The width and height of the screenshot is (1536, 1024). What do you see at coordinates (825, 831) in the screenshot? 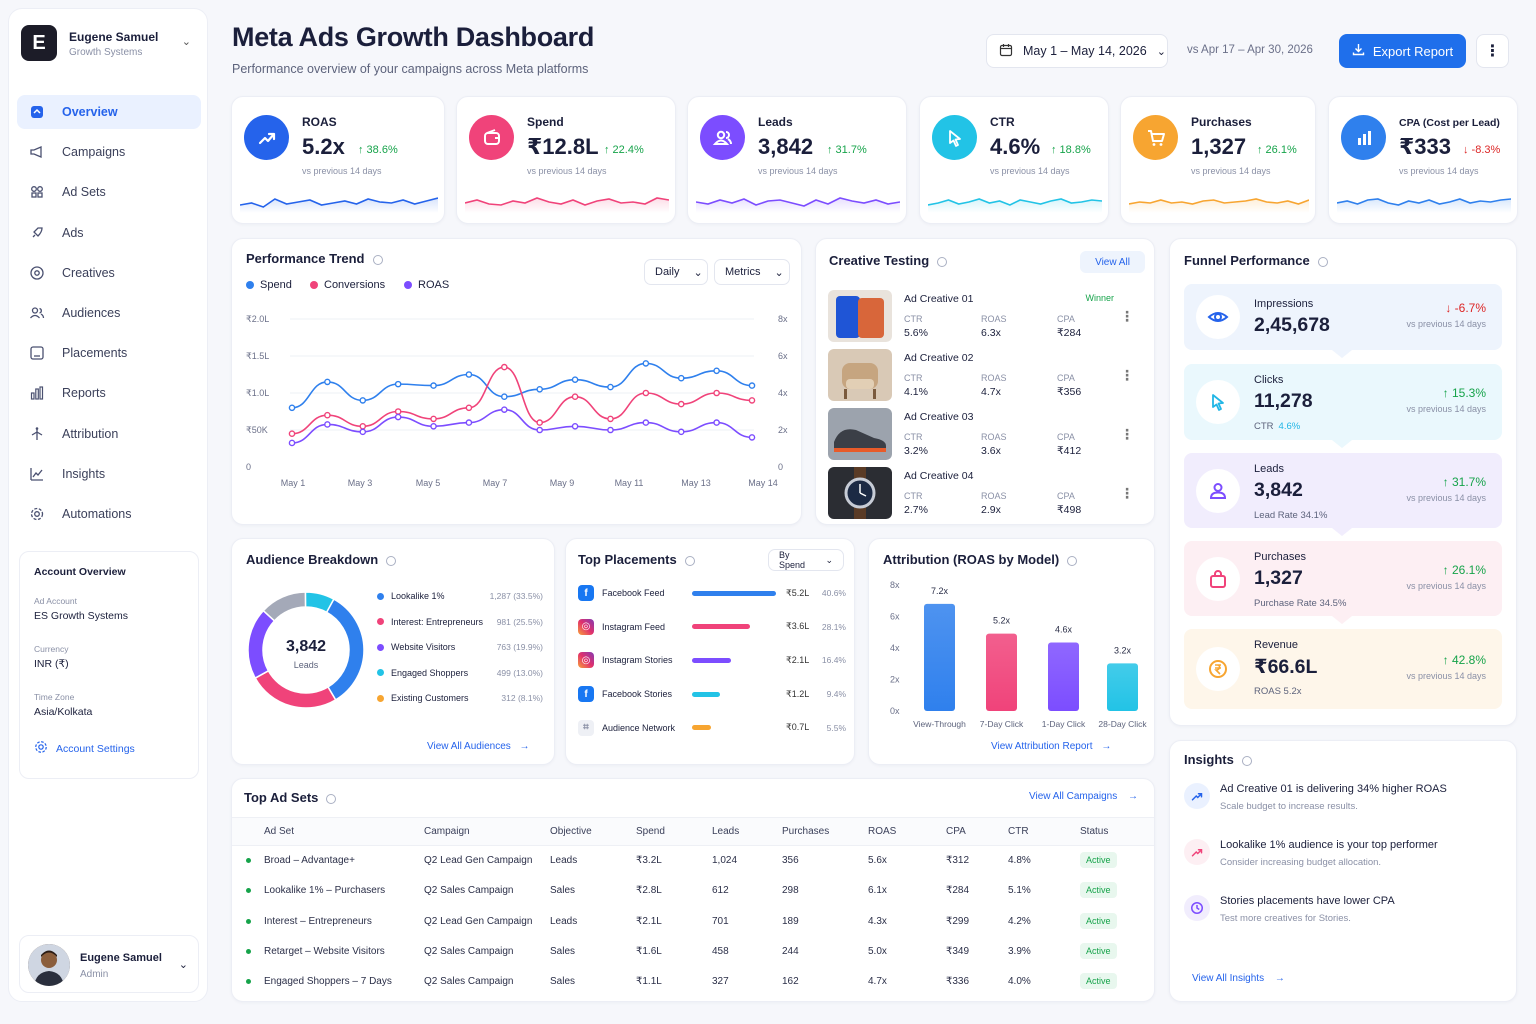
I see `column-header-purchases: Purchases` at bounding box center [825, 831].